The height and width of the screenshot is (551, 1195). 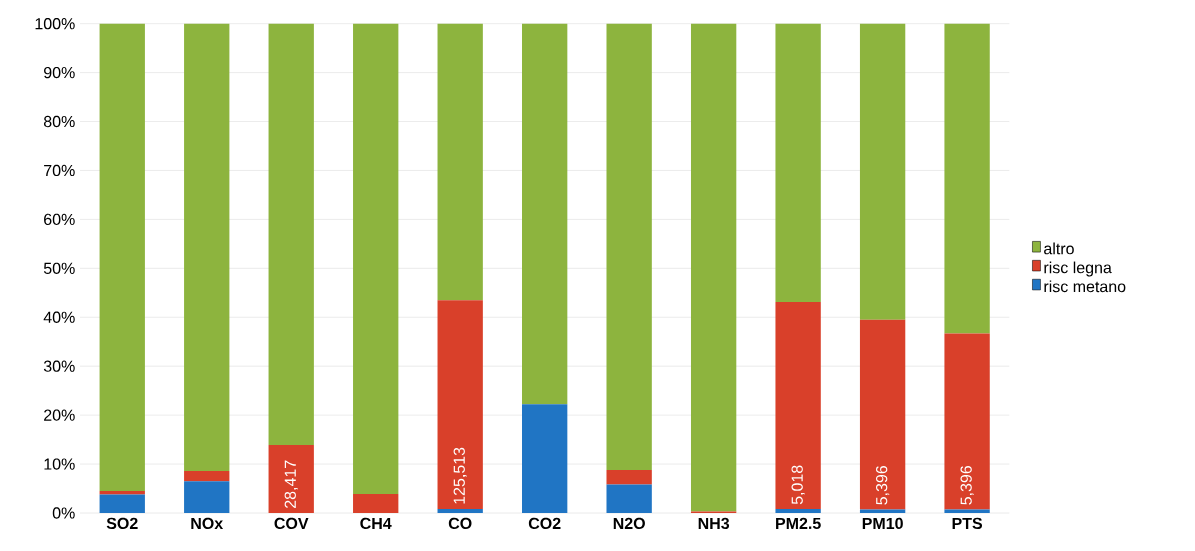 I want to click on annotation: 28,417, so click(x=291, y=484).